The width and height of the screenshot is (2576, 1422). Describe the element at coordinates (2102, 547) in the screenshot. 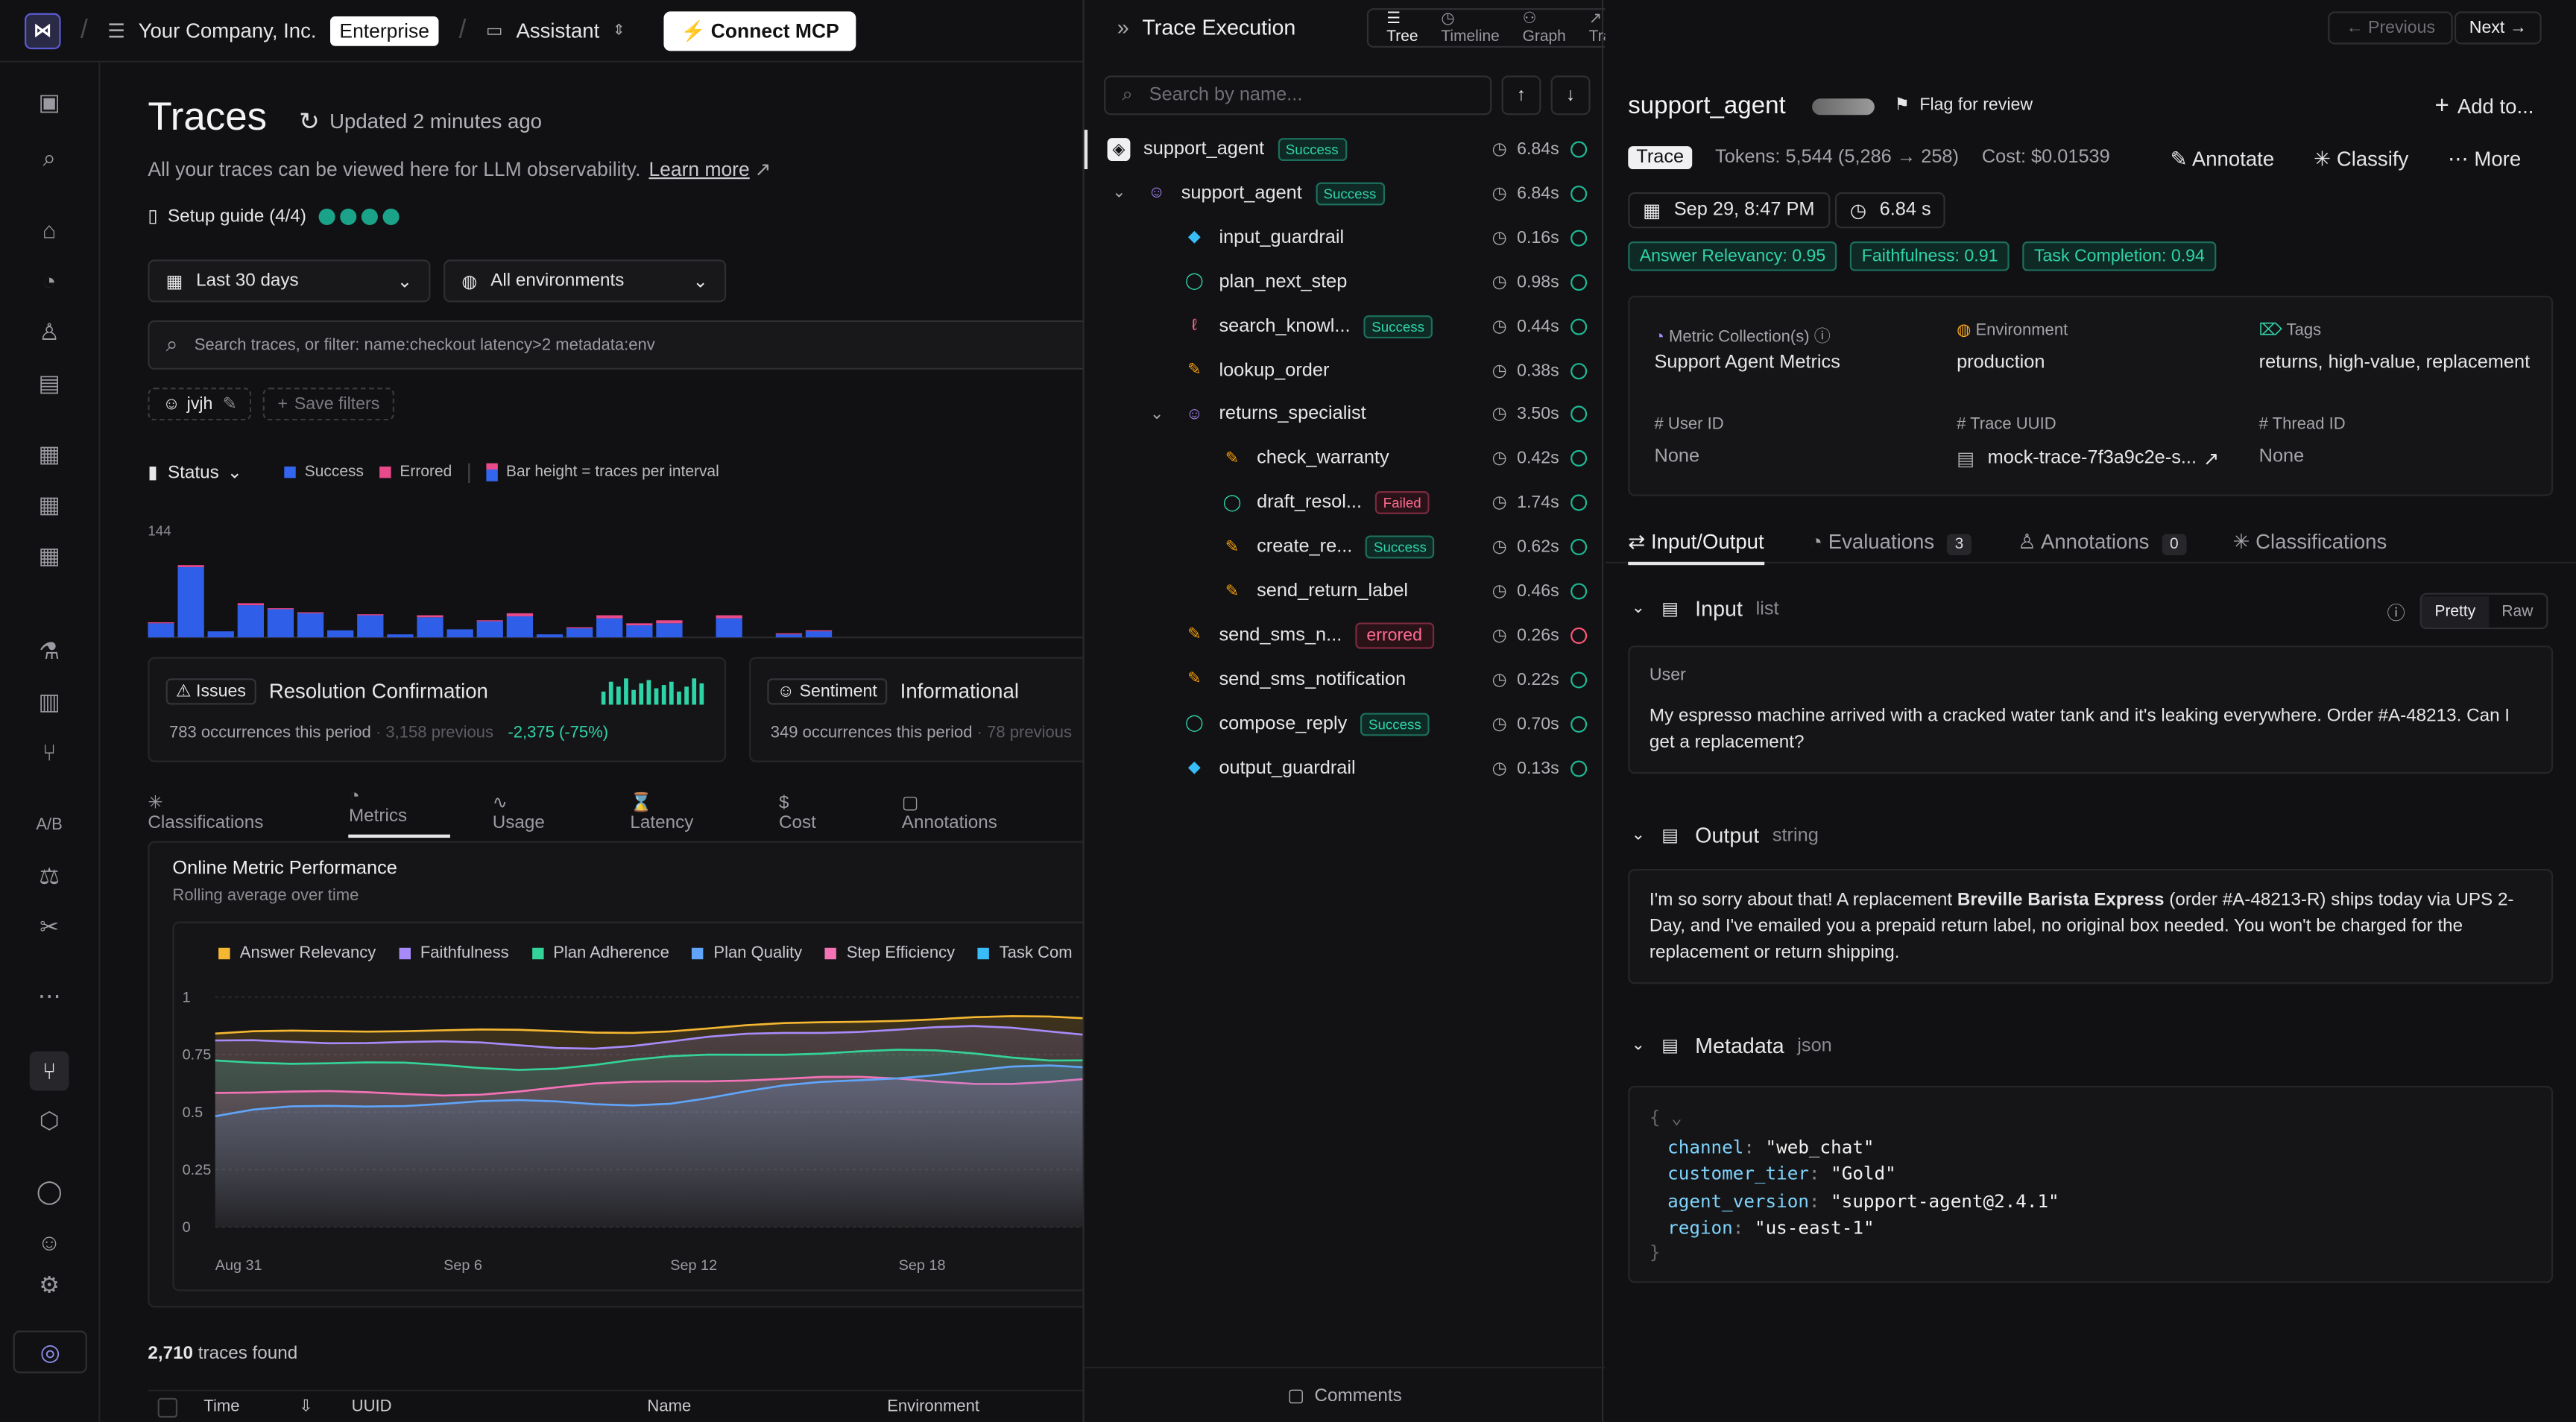

I see `tab-annotations: ♙ Annotations 0` at that location.